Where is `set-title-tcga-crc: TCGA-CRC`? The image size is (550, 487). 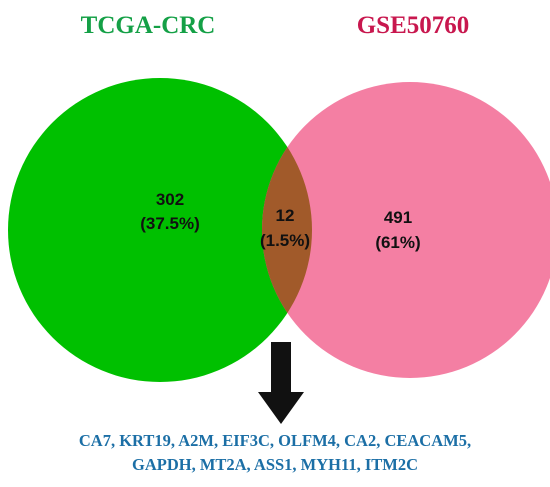 set-title-tcga-crc: TCGA-CRC is located at coordinates (148, 25).